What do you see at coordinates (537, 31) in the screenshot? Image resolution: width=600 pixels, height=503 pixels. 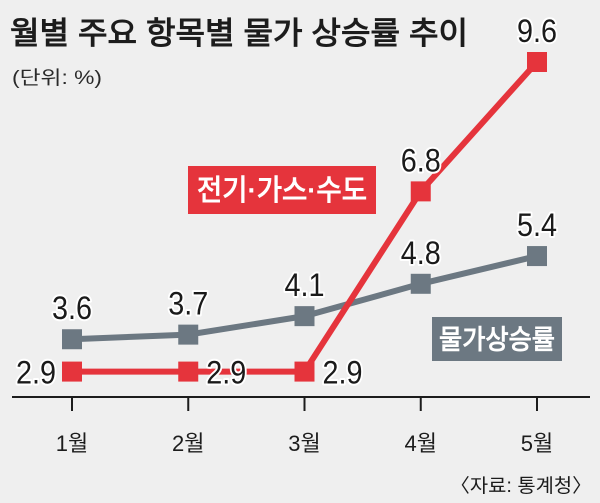 I see `utilities-data-label: 9.6` at bounding box center [537, 31].